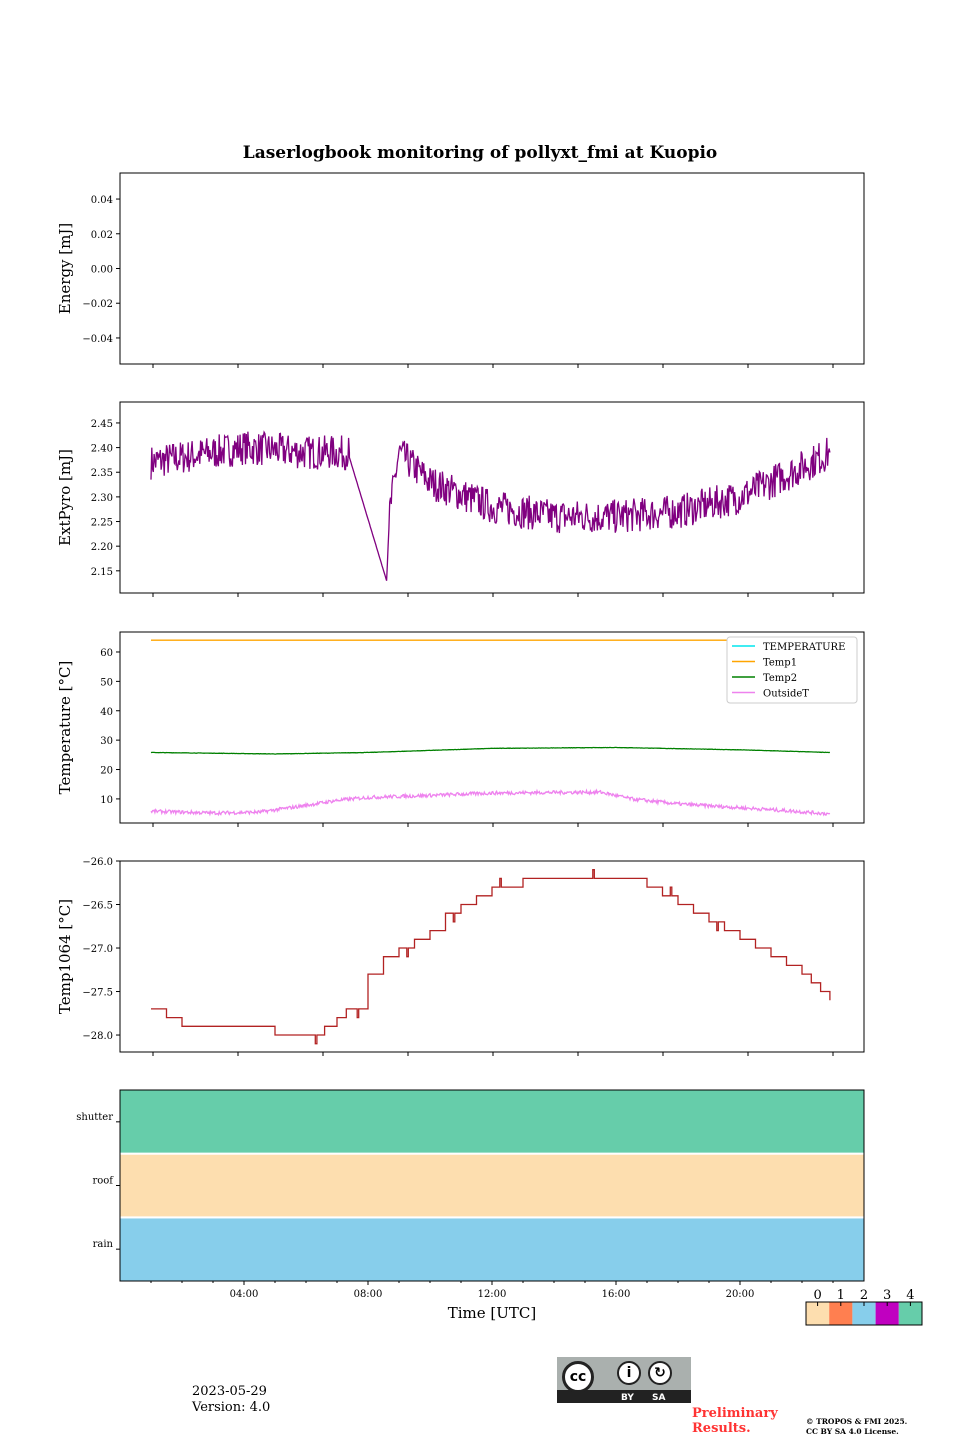 This screenshot has height=1440, width=960. What do you see at coordinates (65, 728) in the screenshot?
I see `y-axis-label: Temperature [°C]` at bounding box center [65, 728].